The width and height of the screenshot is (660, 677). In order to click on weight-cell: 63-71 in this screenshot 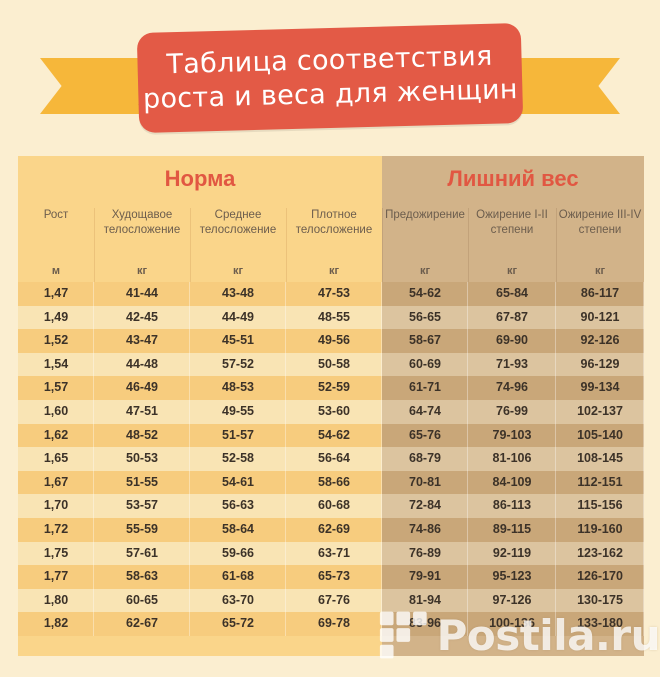, I will do `click(334, 552)`.